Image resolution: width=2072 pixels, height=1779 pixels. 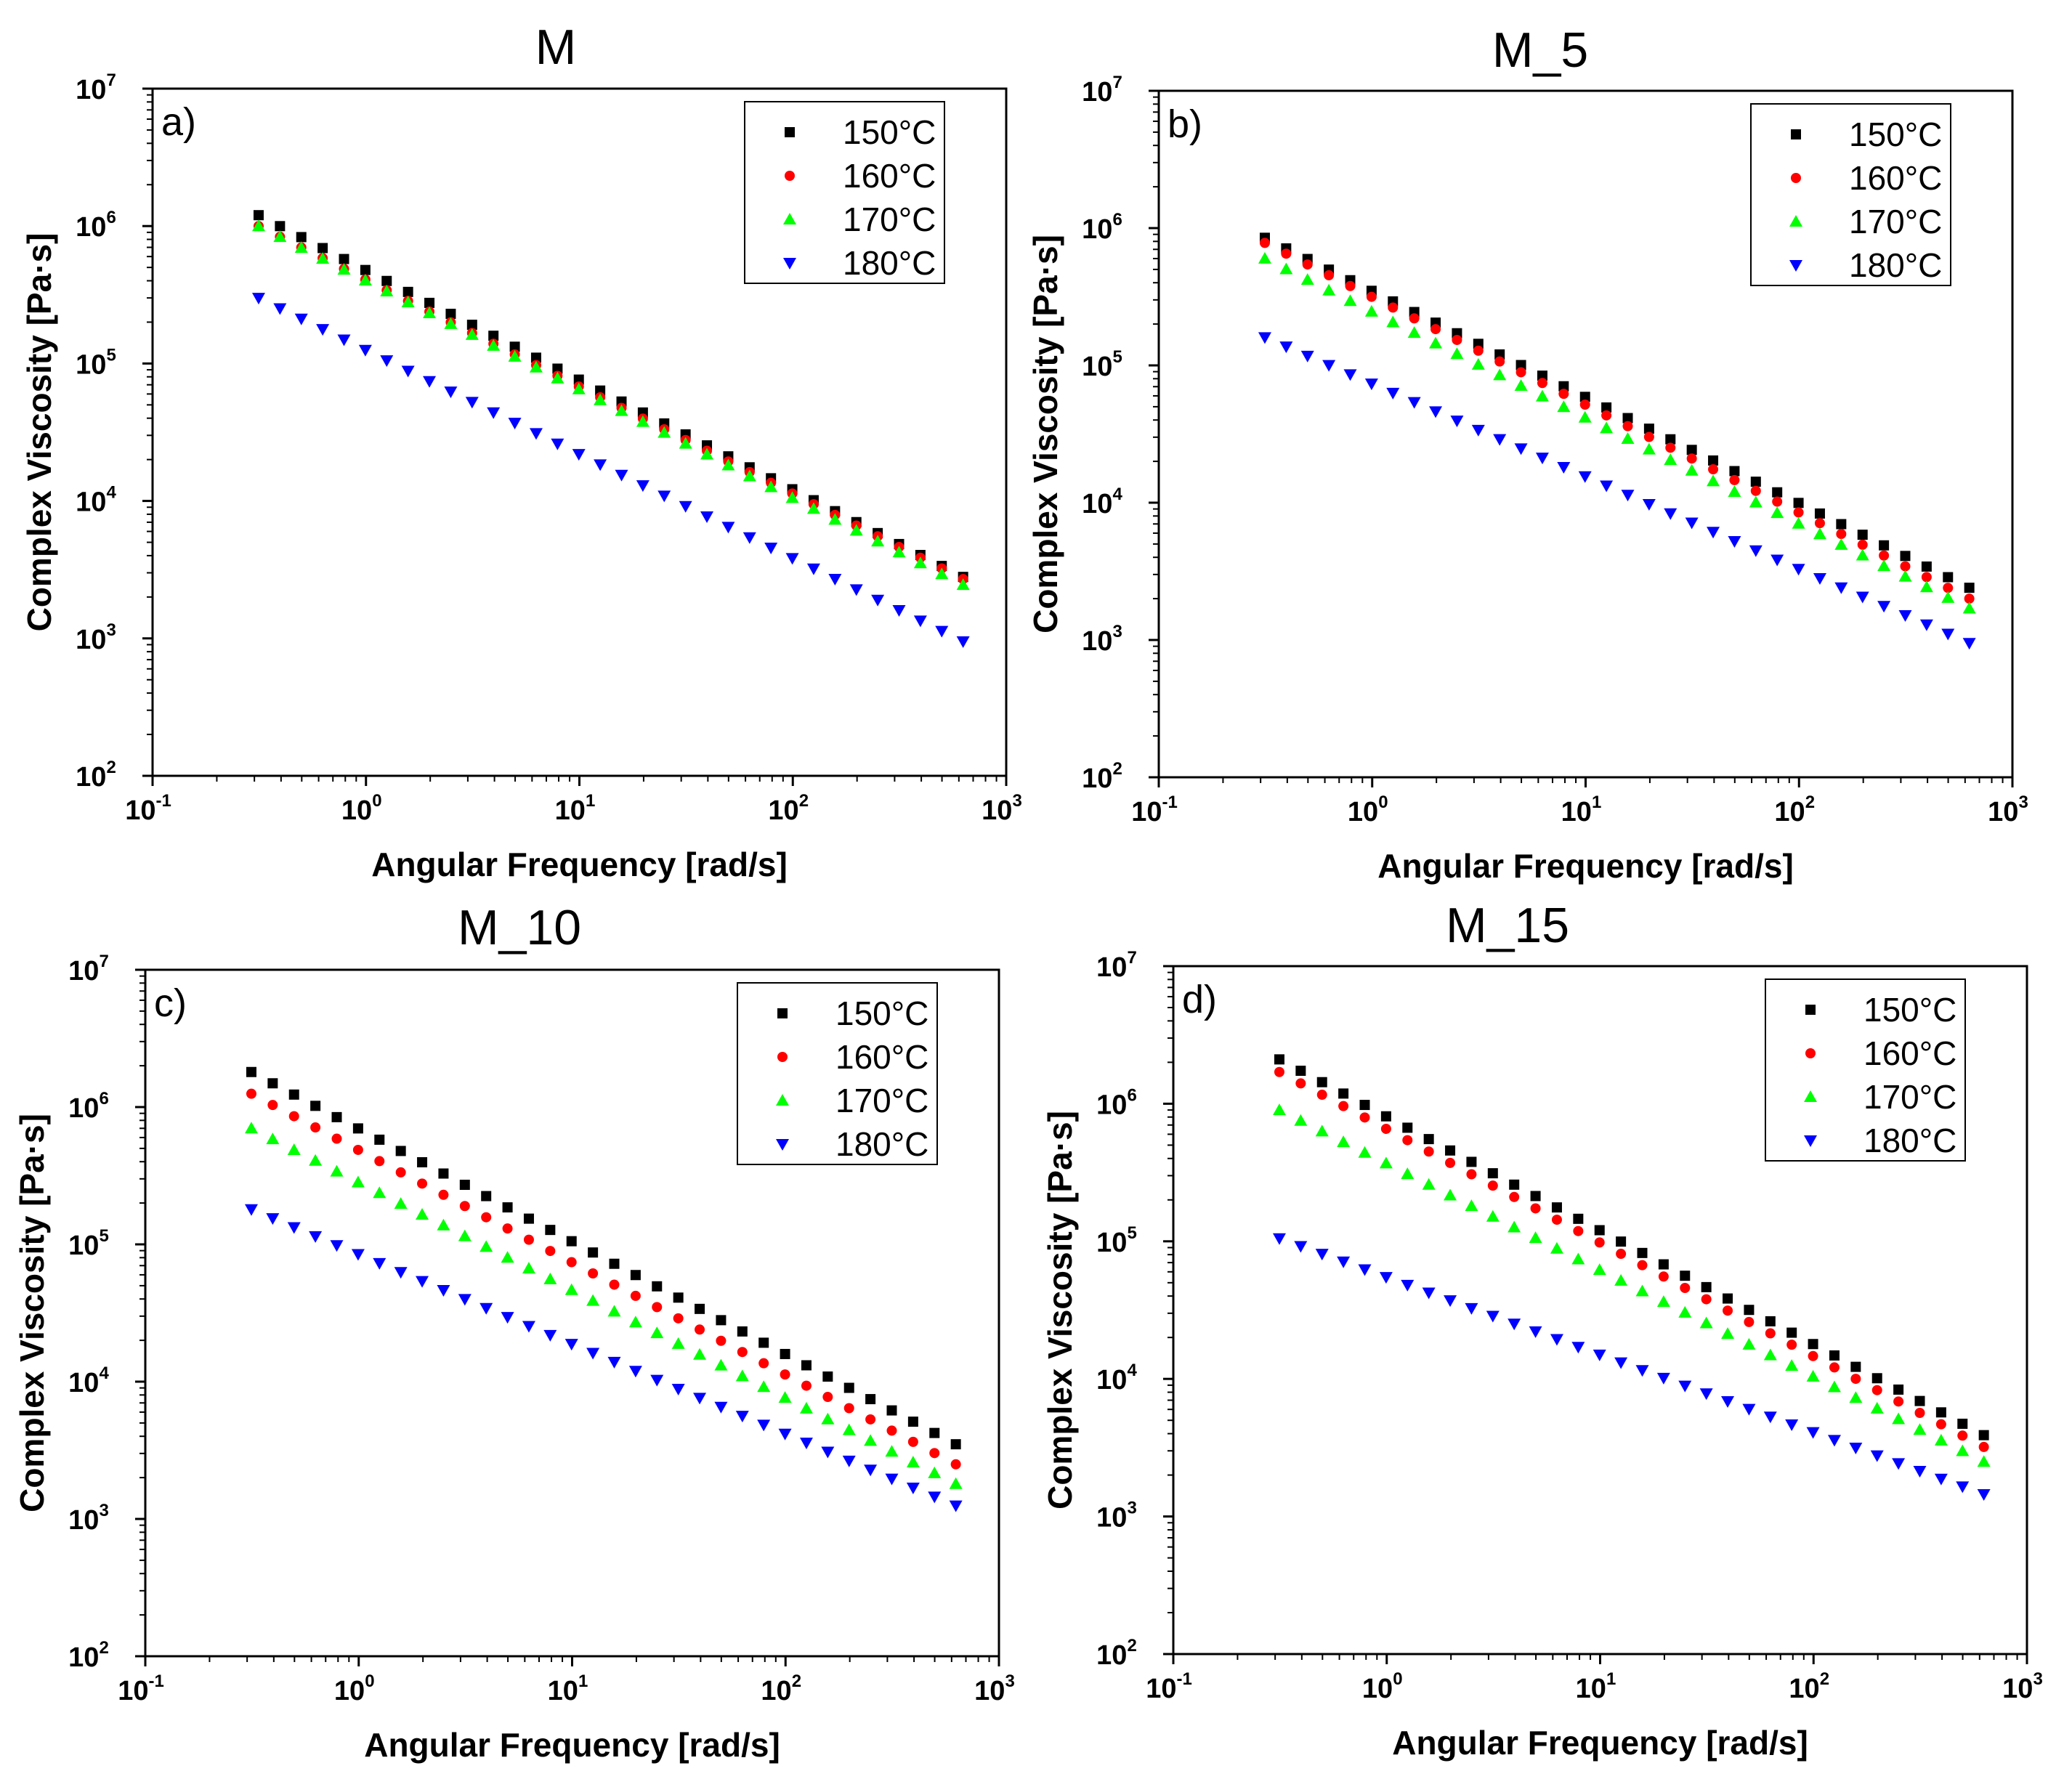 I want to click on panel-label: a), so click(x=178, y=122).